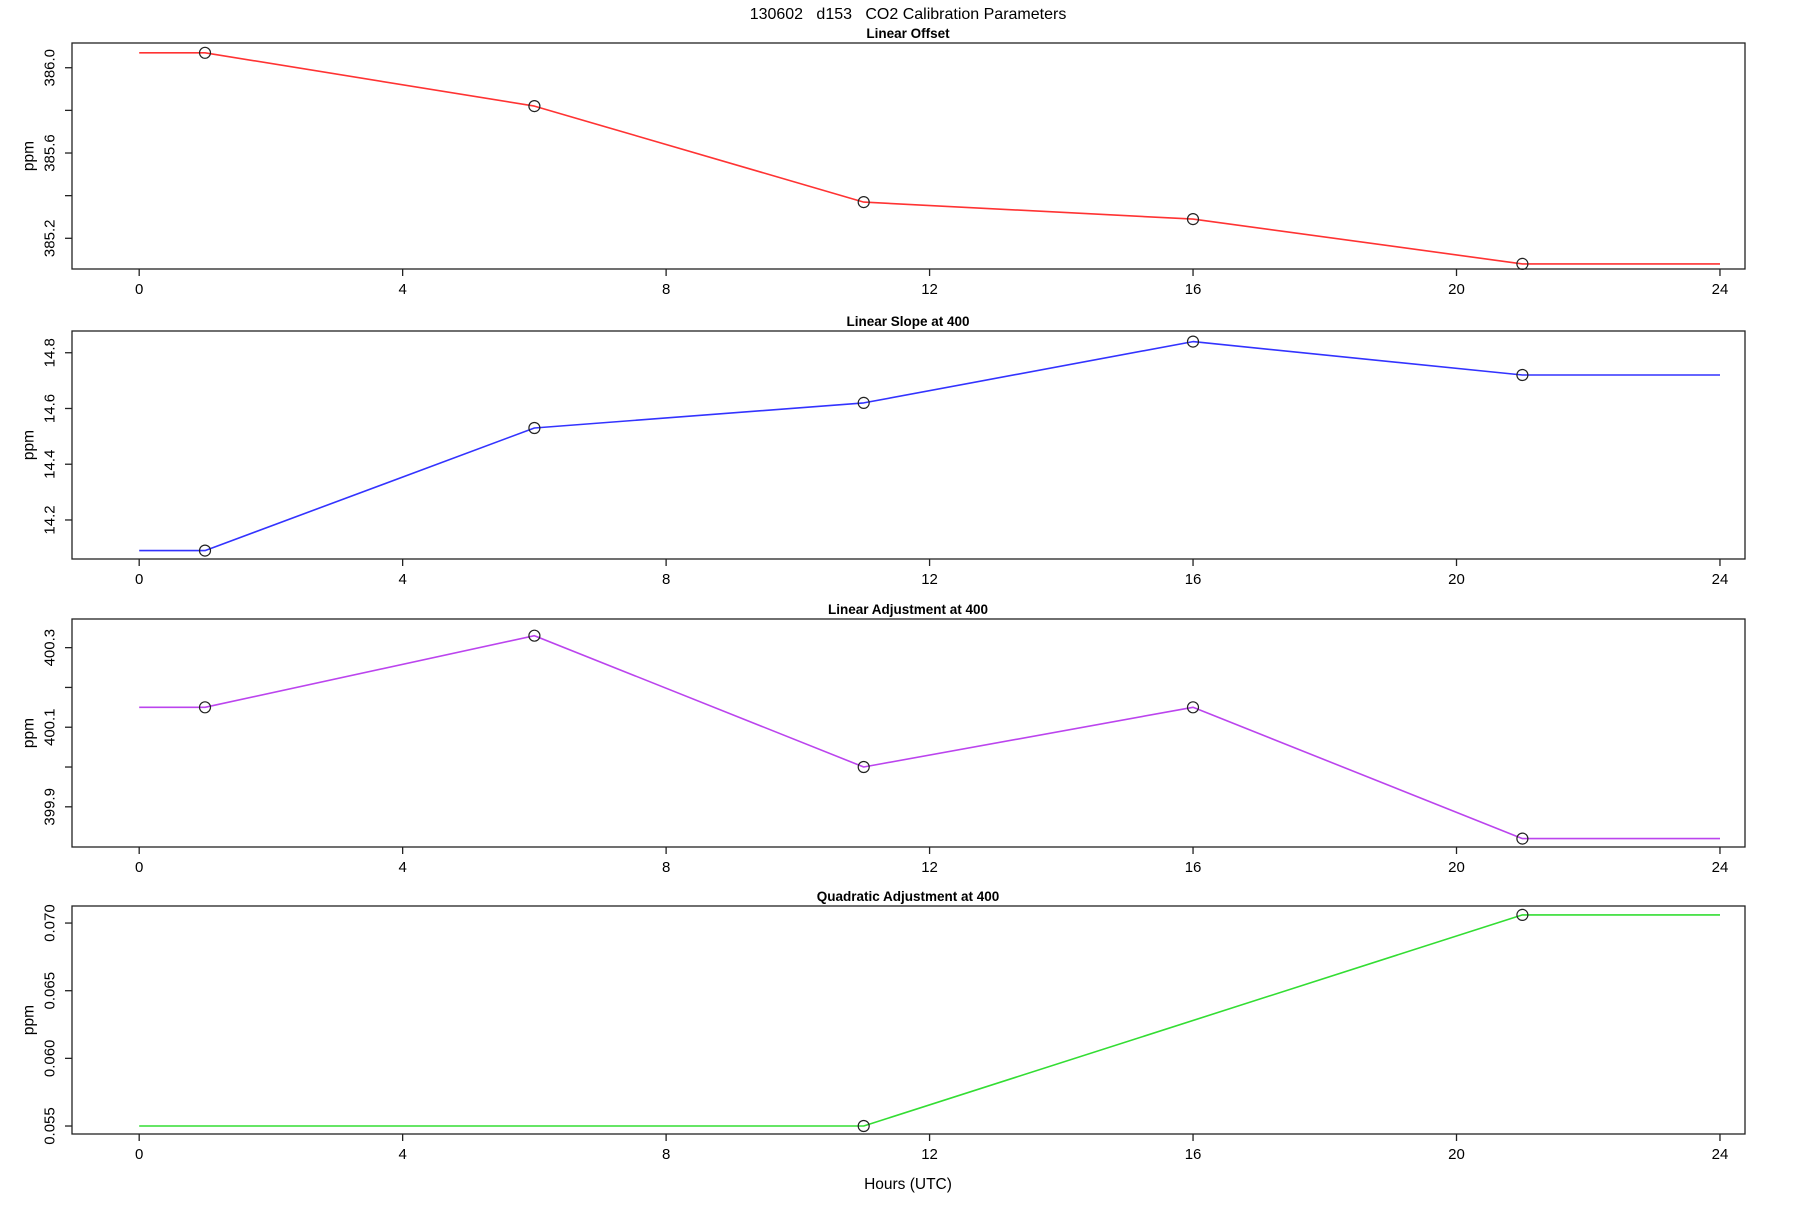 The height and width of the screenshot is (1205, 1800). Describe the element at coordinates (50, 239) in the screenshot. I see `y-tick-label: 385.2` at that location.